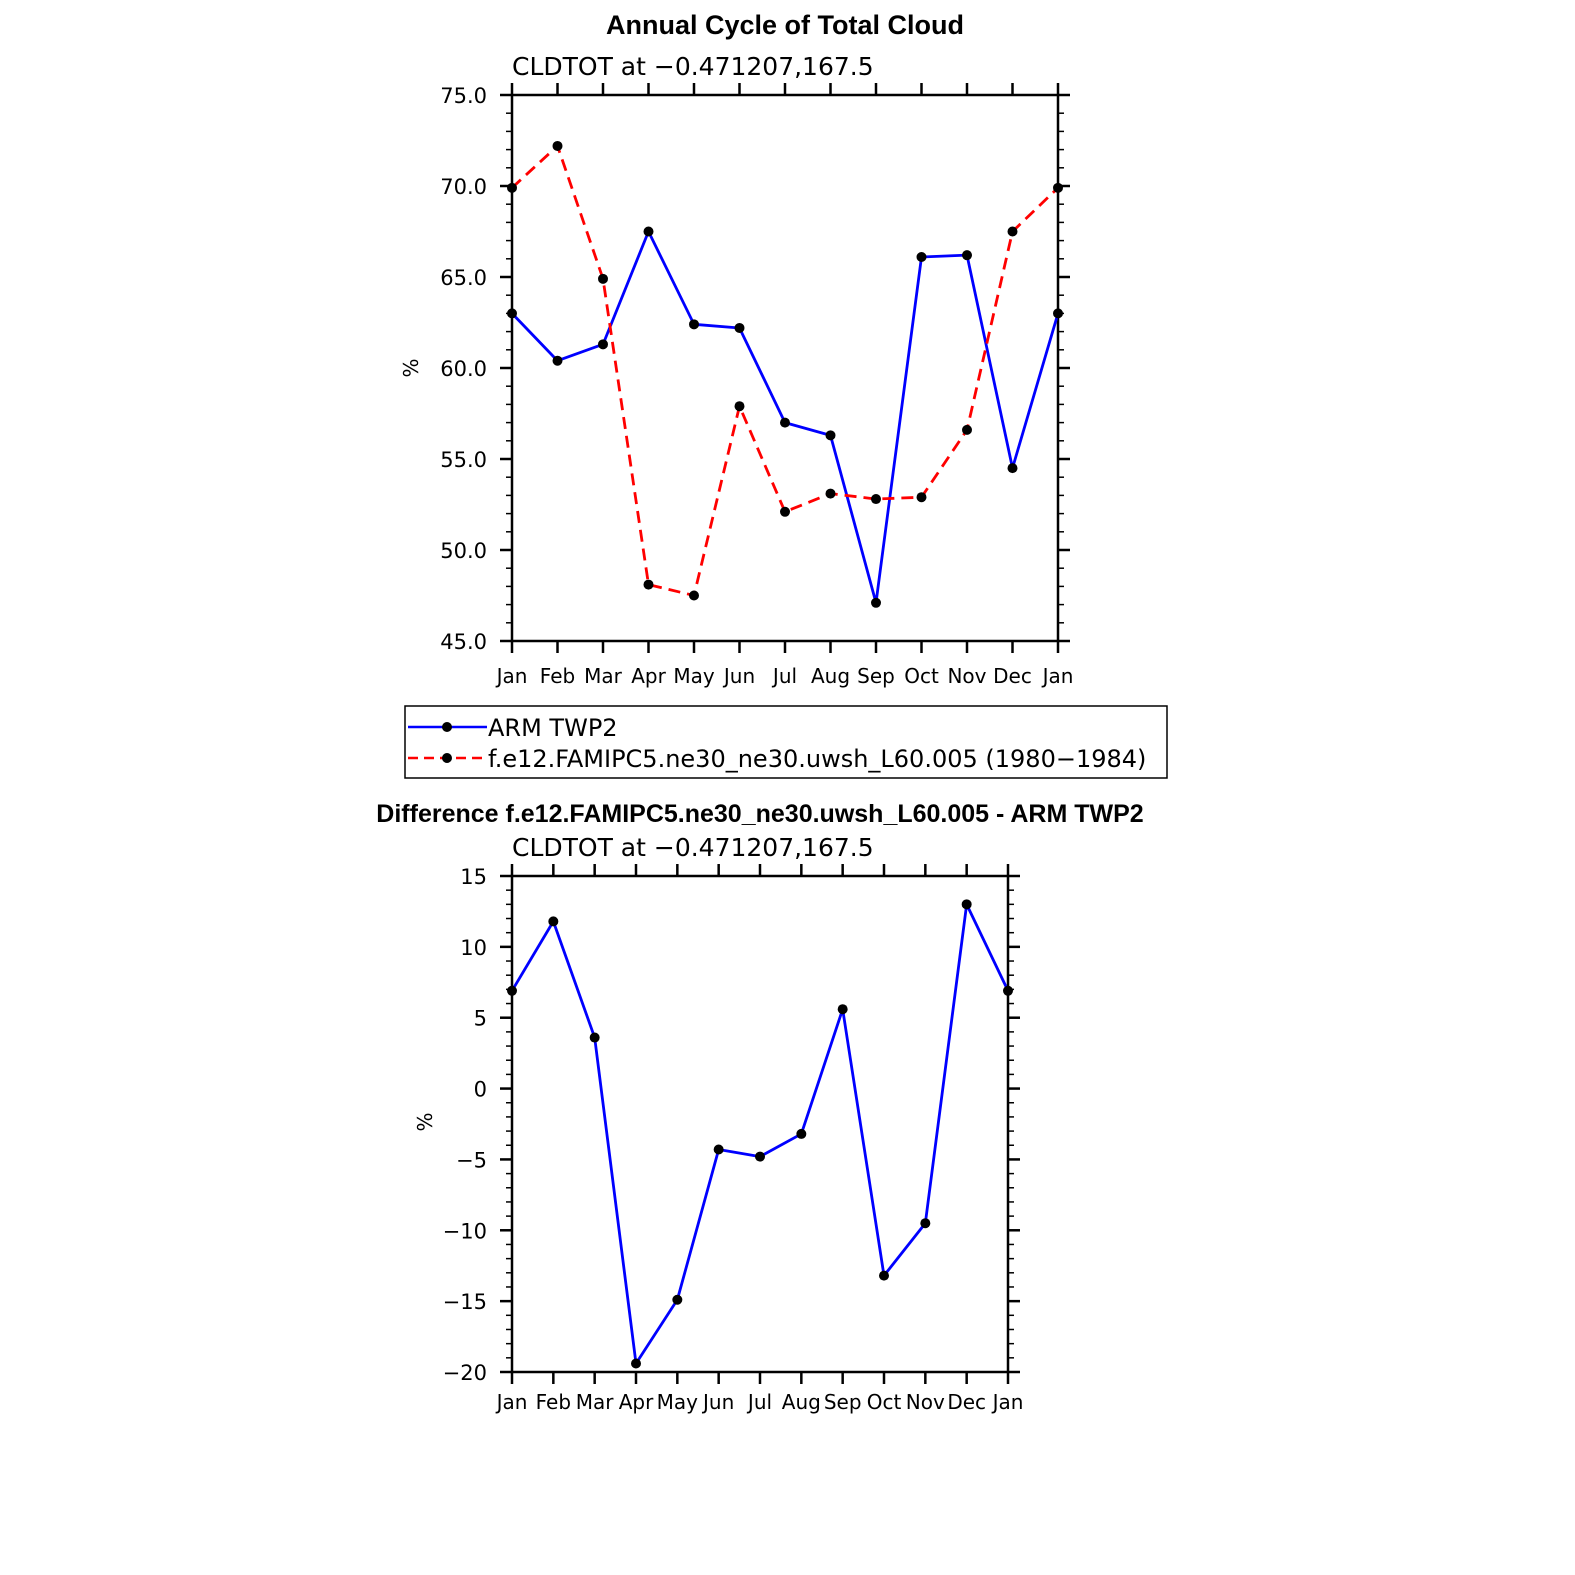  What do you see at coordinates (463, 278) in the screenshot?
I see `ytick-label: 65.0` at bounding box center [463, 278].